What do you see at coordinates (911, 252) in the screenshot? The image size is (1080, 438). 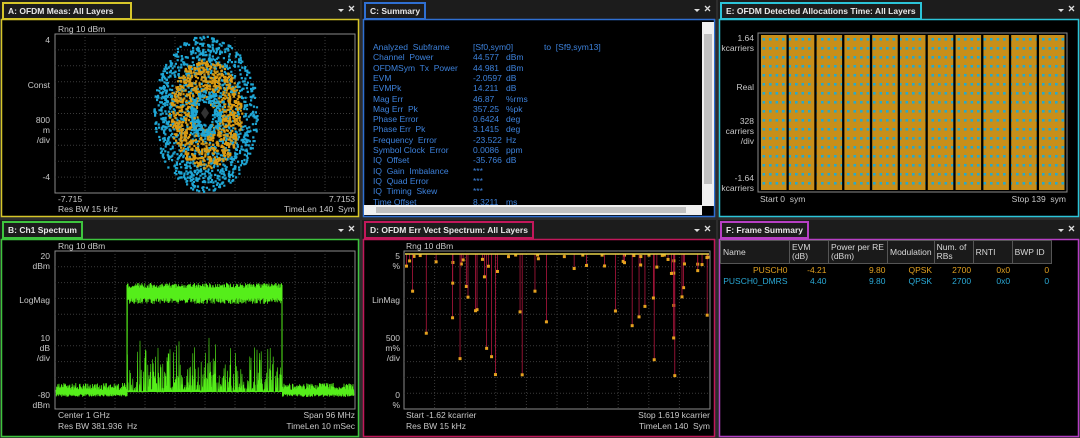 I see `column-header: Modulation` at bounding box center [911, 252].